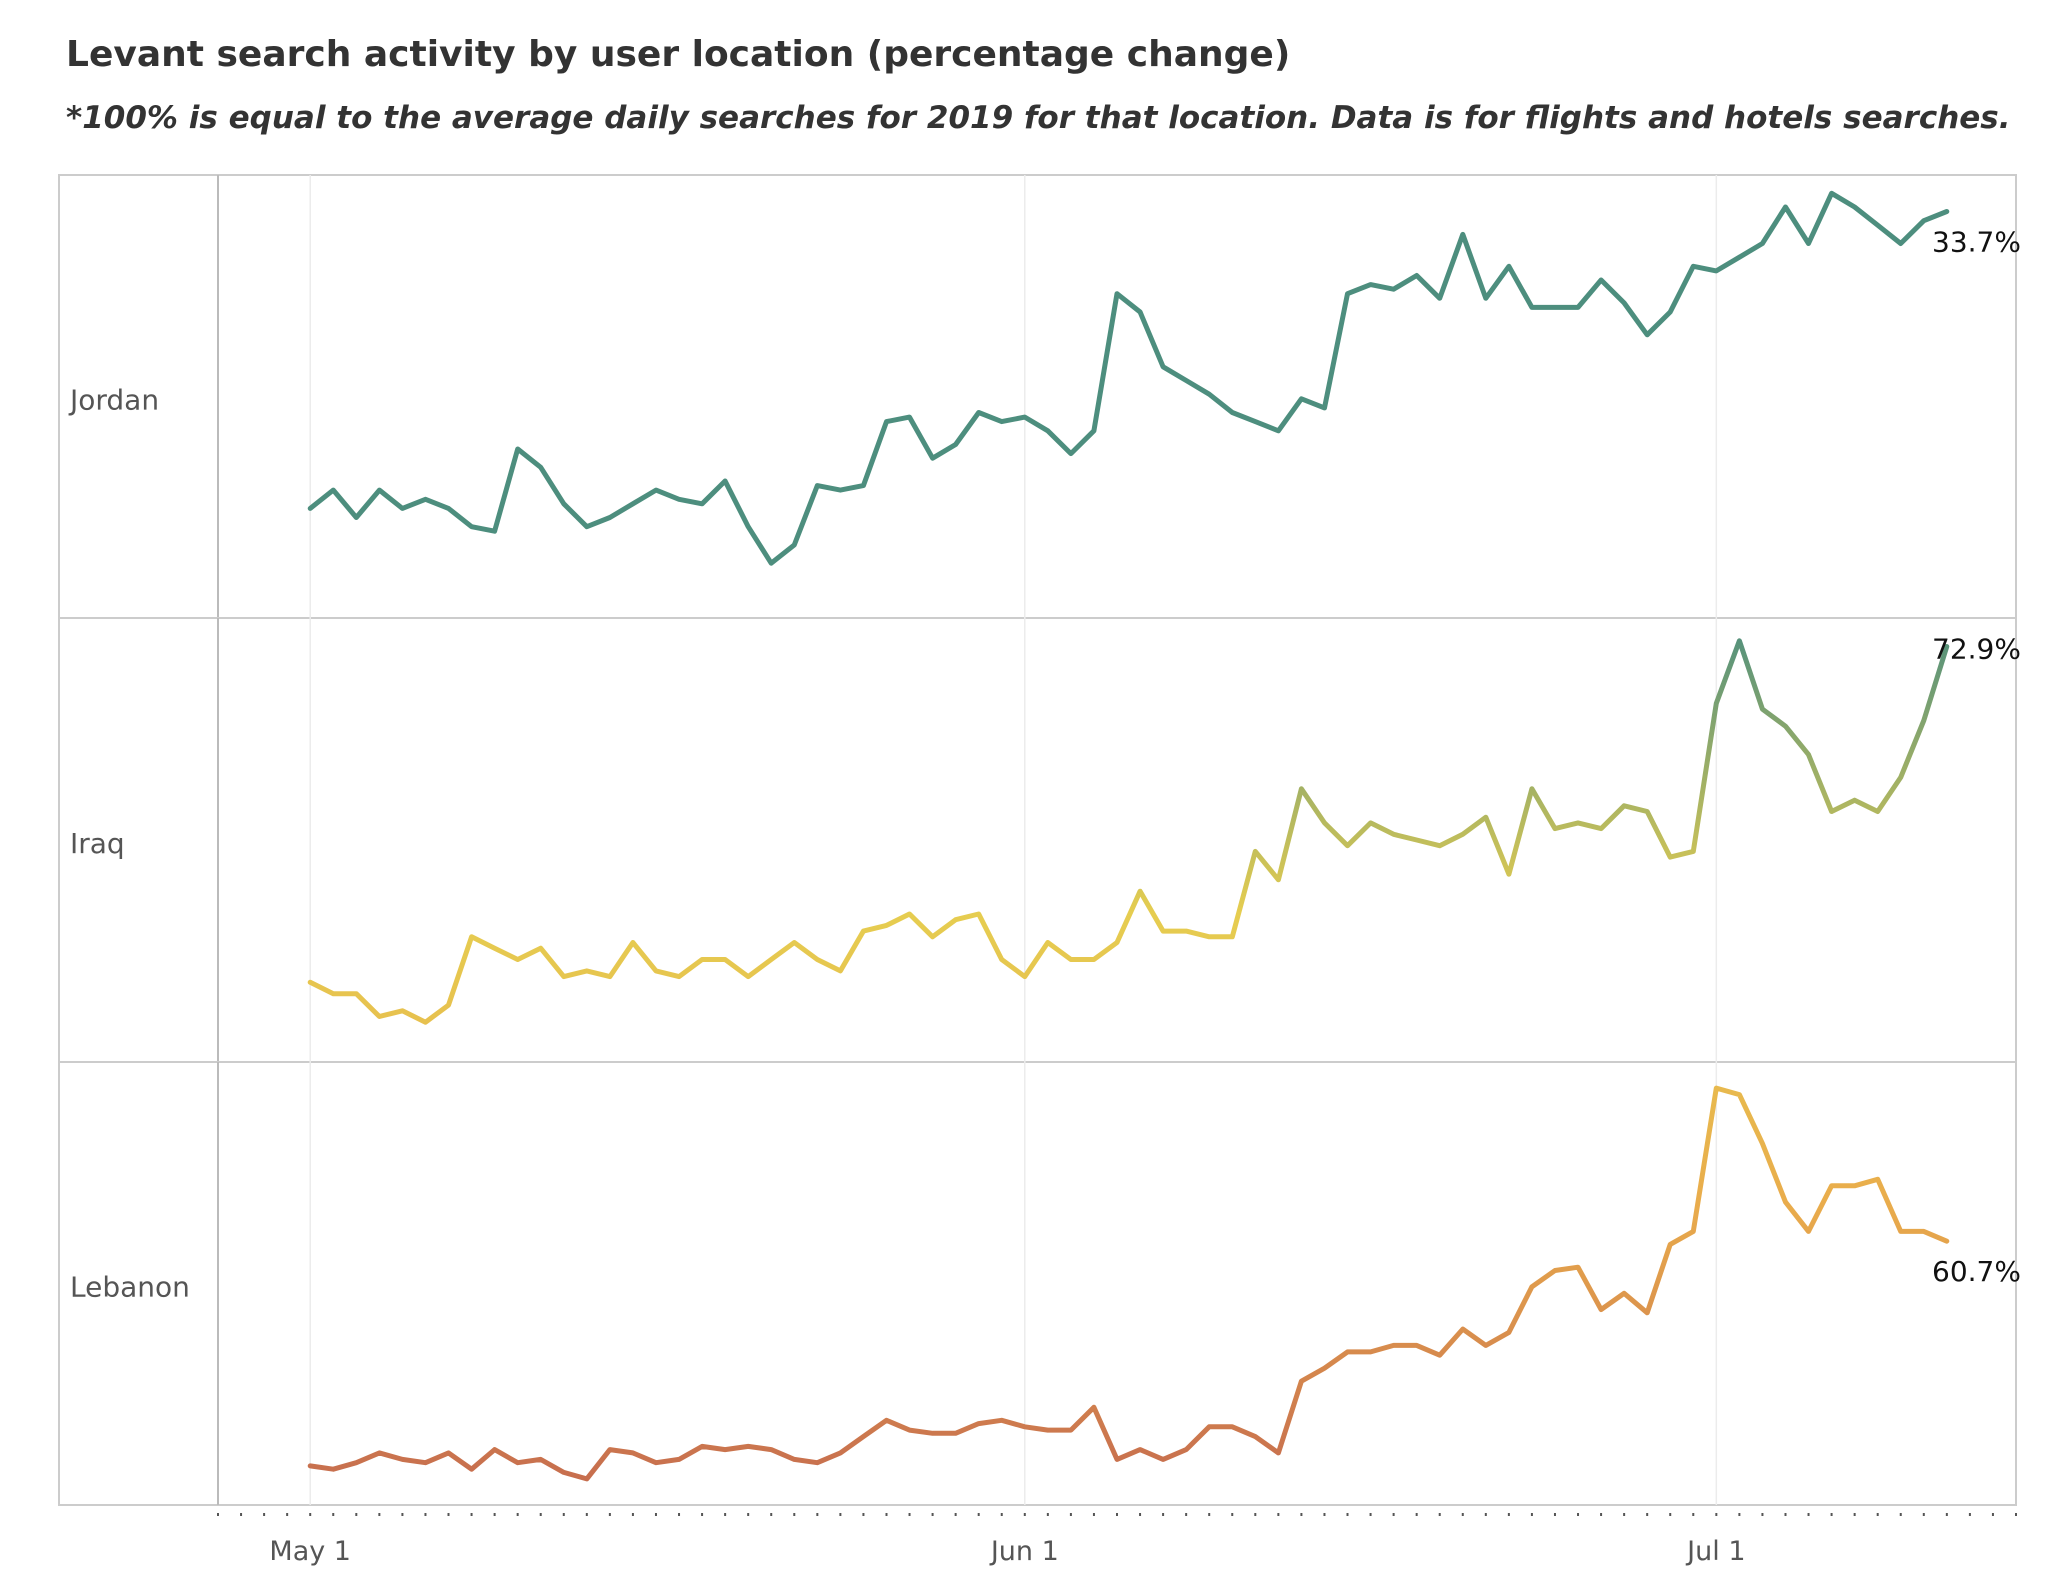  I want to click on end-value-label-jordan: 33.7%, so click(1976, 242).